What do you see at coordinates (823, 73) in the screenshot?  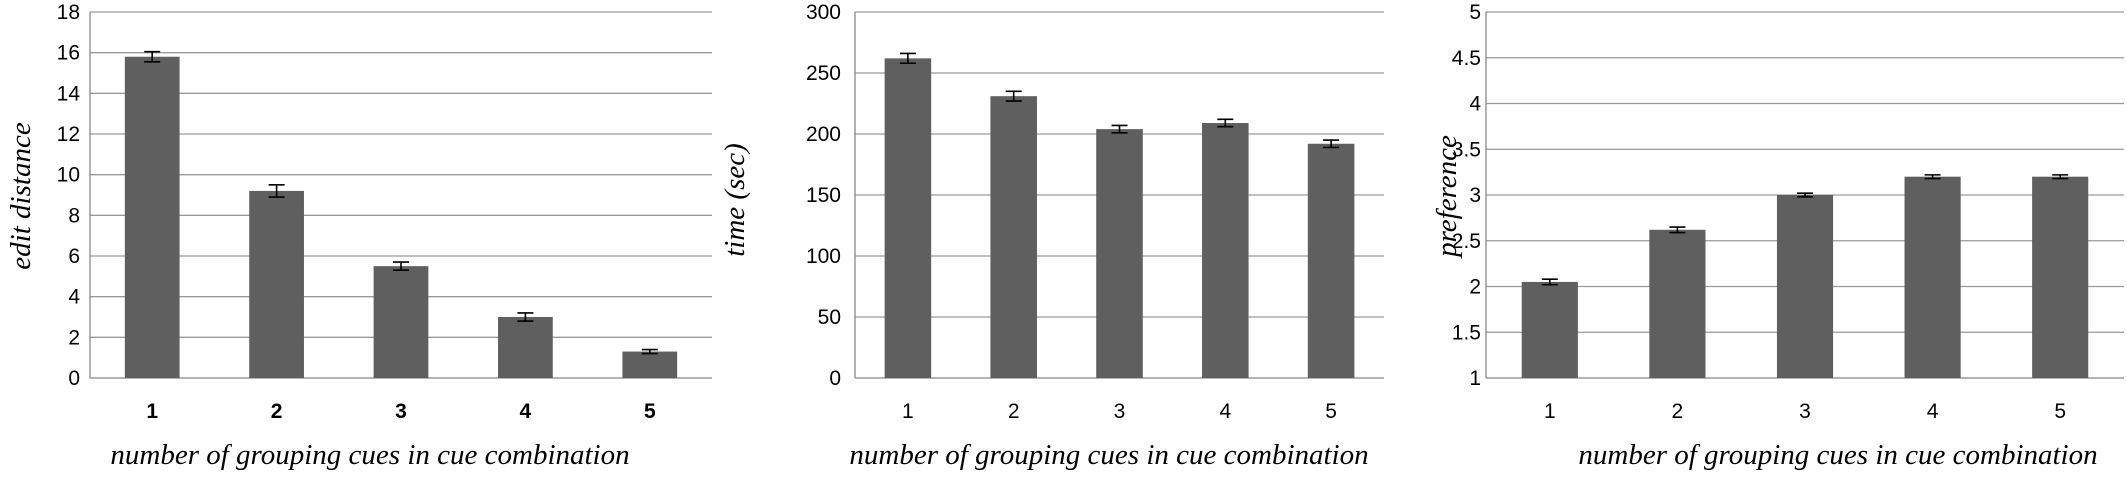 I see `time-y-tick-label: 250` at bounding box center [823, 73].